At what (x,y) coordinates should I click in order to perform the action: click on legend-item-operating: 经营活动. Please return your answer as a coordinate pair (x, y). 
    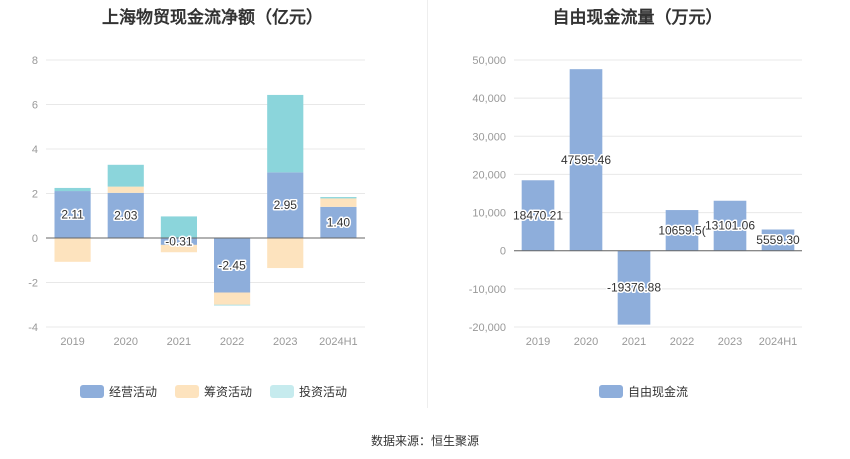
    Looking at the image, I should click on (118, 391).